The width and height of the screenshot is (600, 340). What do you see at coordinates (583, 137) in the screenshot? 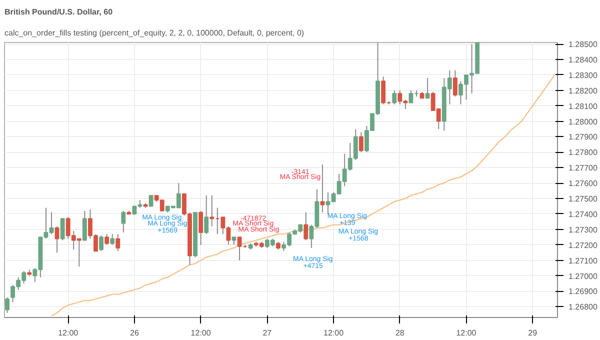
I see `y-tick-label: 1.27900` at bounding box center [583, 137].